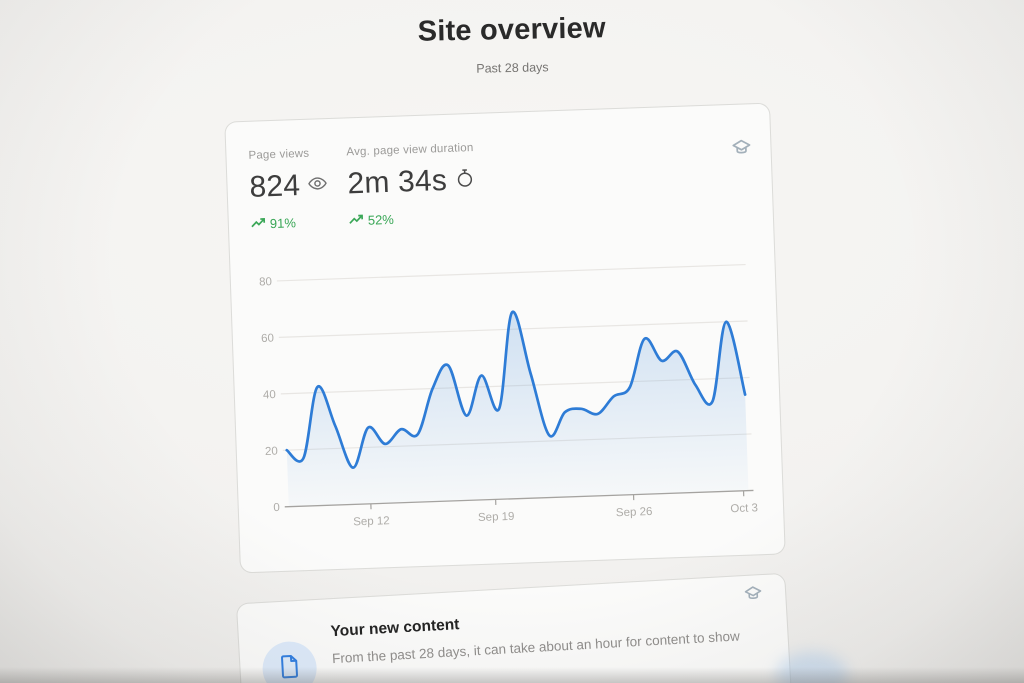 This screenshot has height=683, width=1024. I want to click on metric-value: 824, so click(275, 186).